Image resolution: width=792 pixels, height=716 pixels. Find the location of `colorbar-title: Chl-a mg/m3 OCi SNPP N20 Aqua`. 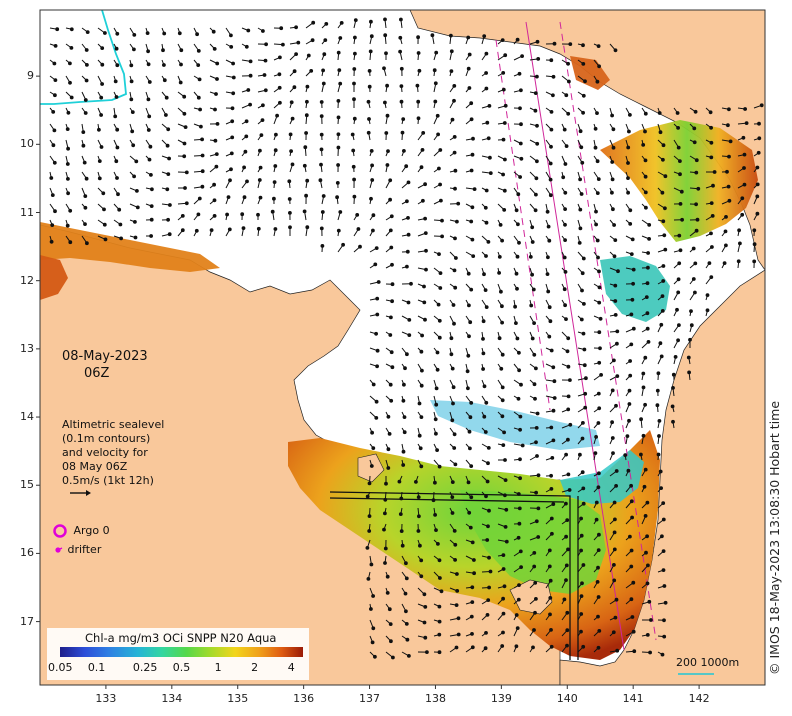

colorbar-title: Chl-a mg/m3 OCi SNPP N20 Aqua is located at coordinates (181, 638).